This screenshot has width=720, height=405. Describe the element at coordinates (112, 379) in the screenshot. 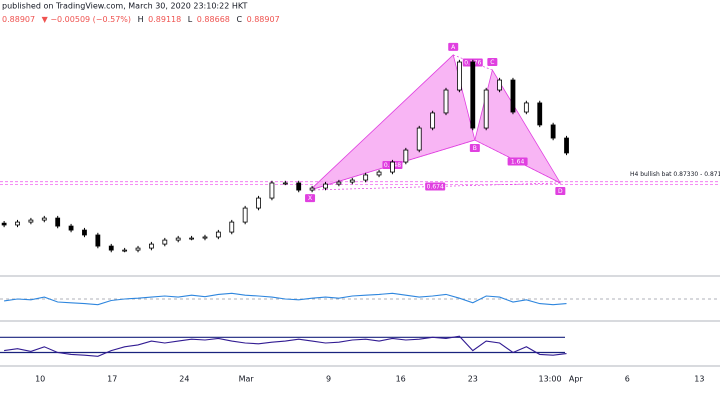

I see `x-tick-label: 17` at that location.